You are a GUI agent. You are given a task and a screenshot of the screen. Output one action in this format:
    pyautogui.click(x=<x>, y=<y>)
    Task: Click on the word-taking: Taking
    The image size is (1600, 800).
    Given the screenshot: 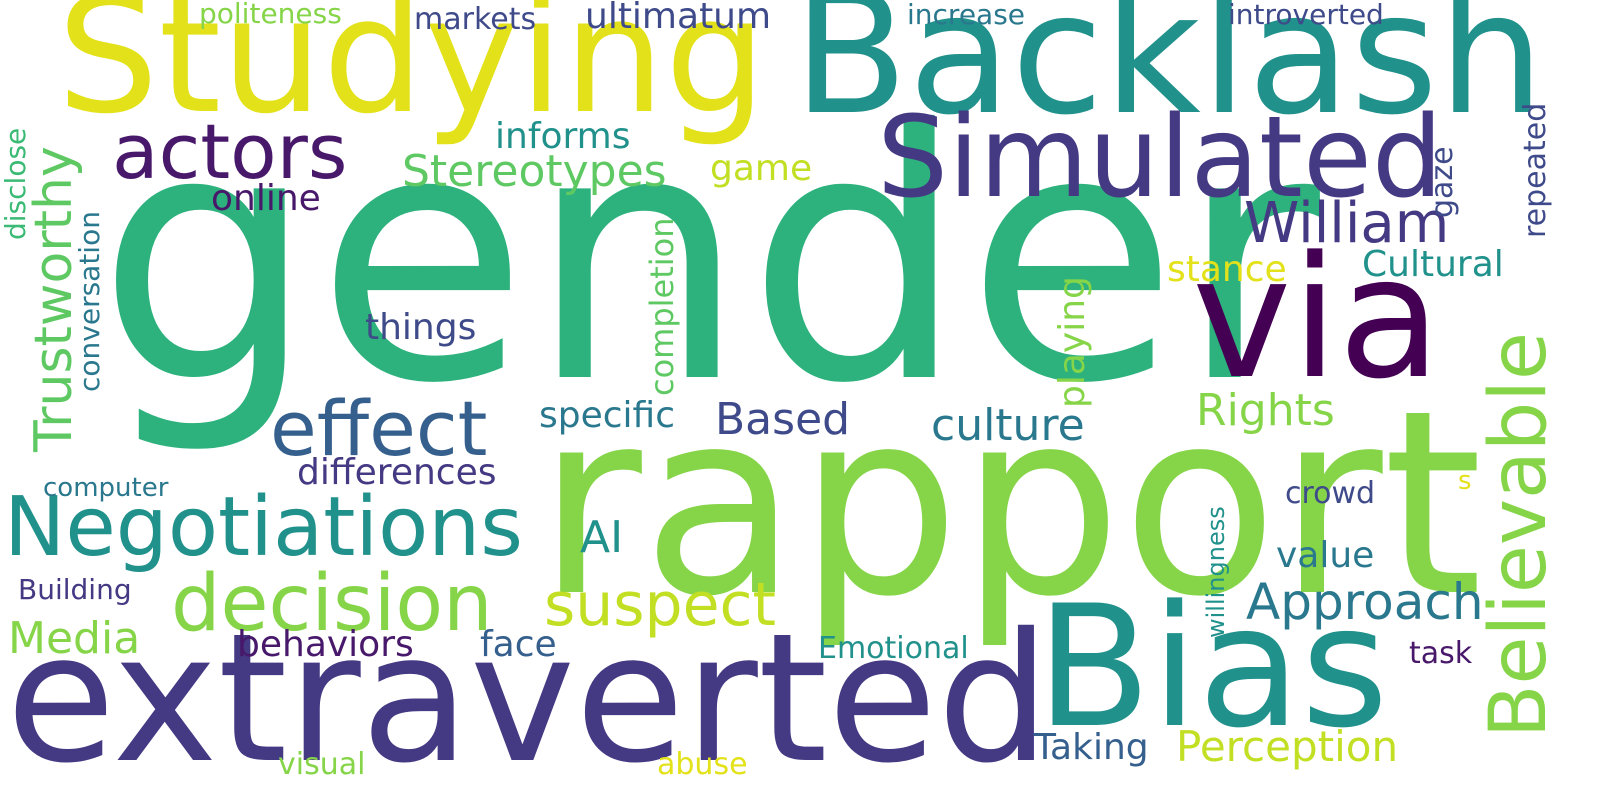 What is the action you would take?
    pyautogui.click(x=1091, y=747)
    